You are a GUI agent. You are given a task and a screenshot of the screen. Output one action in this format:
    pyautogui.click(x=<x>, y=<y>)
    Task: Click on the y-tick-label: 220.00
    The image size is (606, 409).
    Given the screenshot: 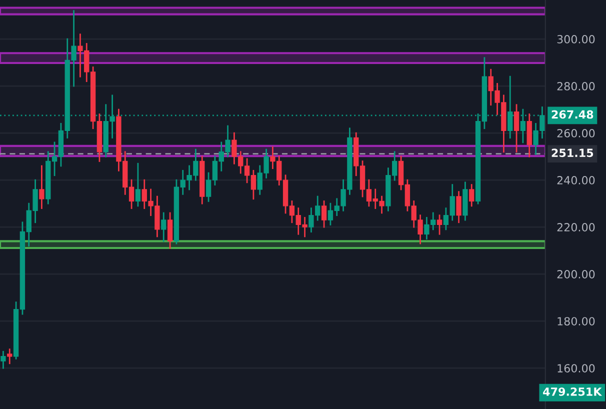 What is the action you would take?
    pyautogui.click(x=576, y=227)
    